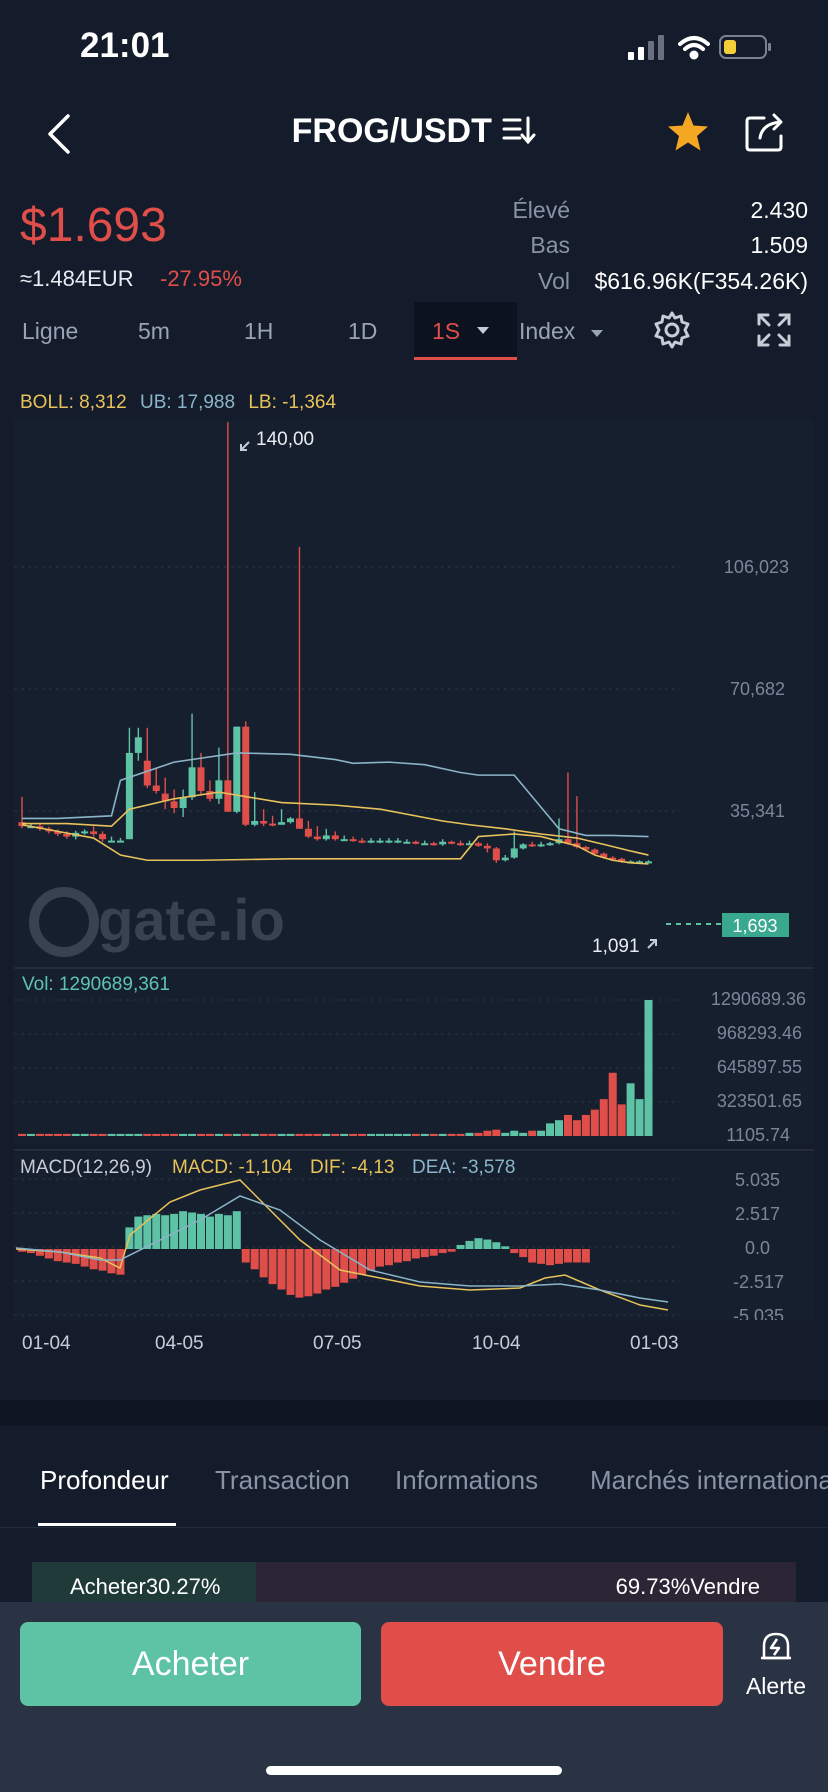 This screenshot has height=1792, width=828. What do you see at coordinates (282, 1480) in the screenshot?
I see `tab-transactions: Transaction` at bounding box center [282, 1480].